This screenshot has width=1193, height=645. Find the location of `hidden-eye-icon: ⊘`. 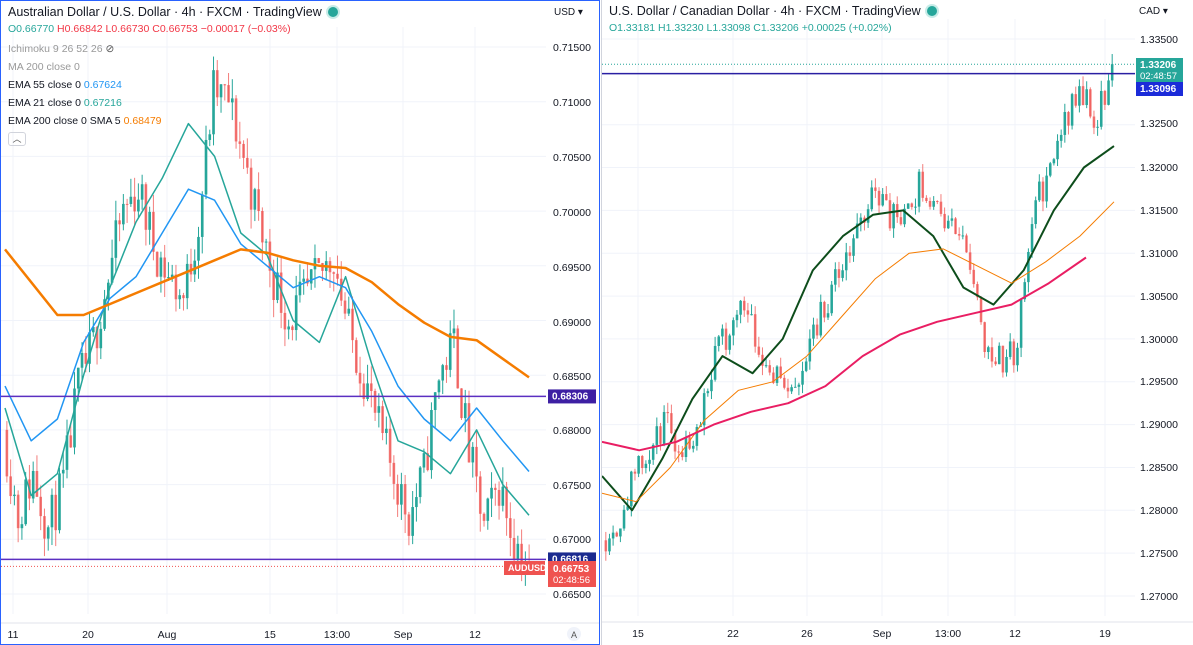

hidden-eye-icon: ⊘ is located at coordinates (110, 49).